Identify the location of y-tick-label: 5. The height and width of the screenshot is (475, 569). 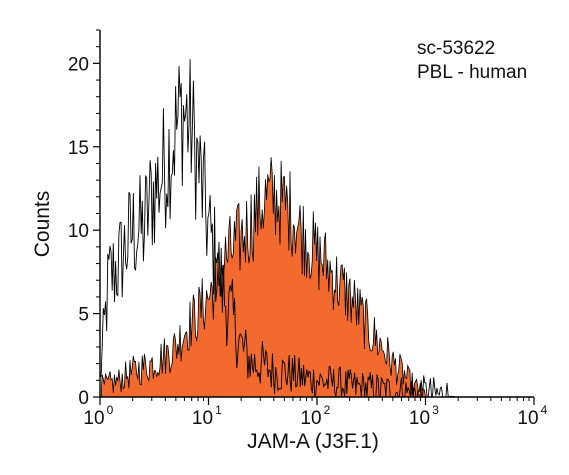
(83, 315).